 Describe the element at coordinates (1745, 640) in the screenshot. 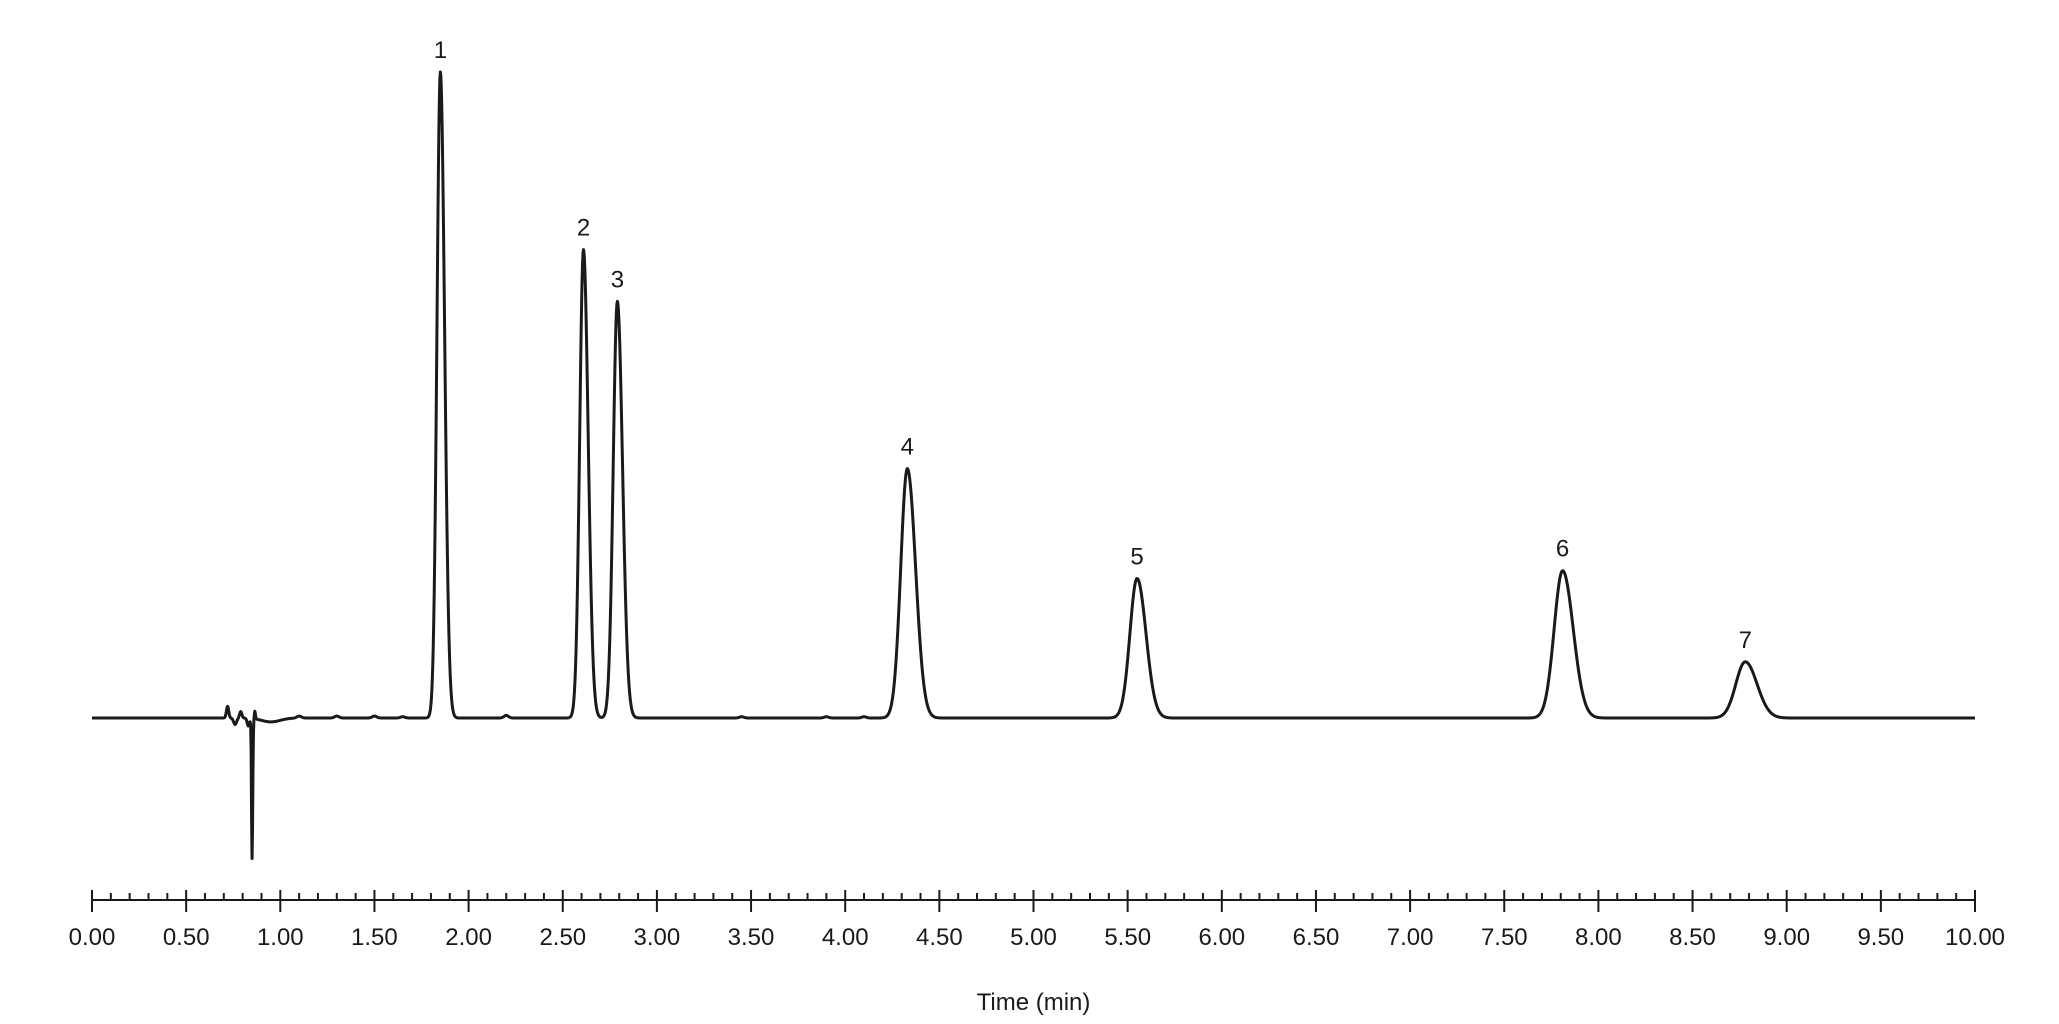

I see `peak-label: 7` at that location.